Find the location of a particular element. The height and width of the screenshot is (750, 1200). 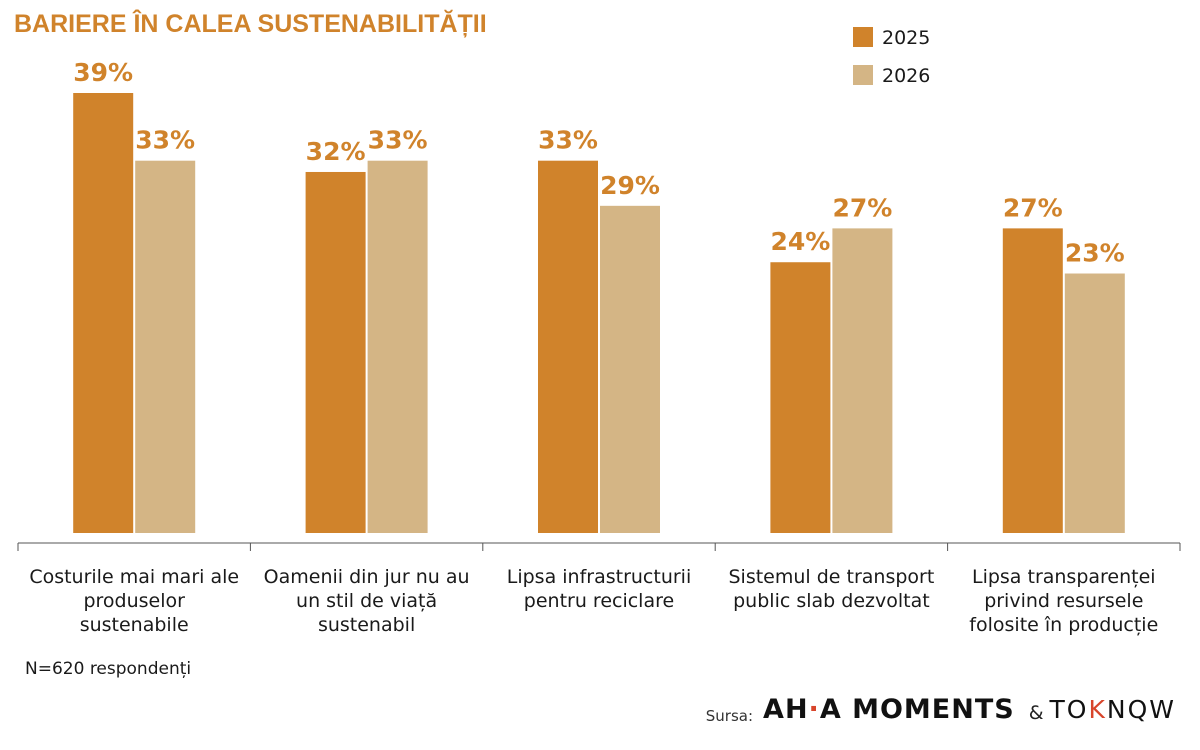

source-credit: Sursa: AH·A MOMENTS & TOKNQW is located at coordinates (941, 709).